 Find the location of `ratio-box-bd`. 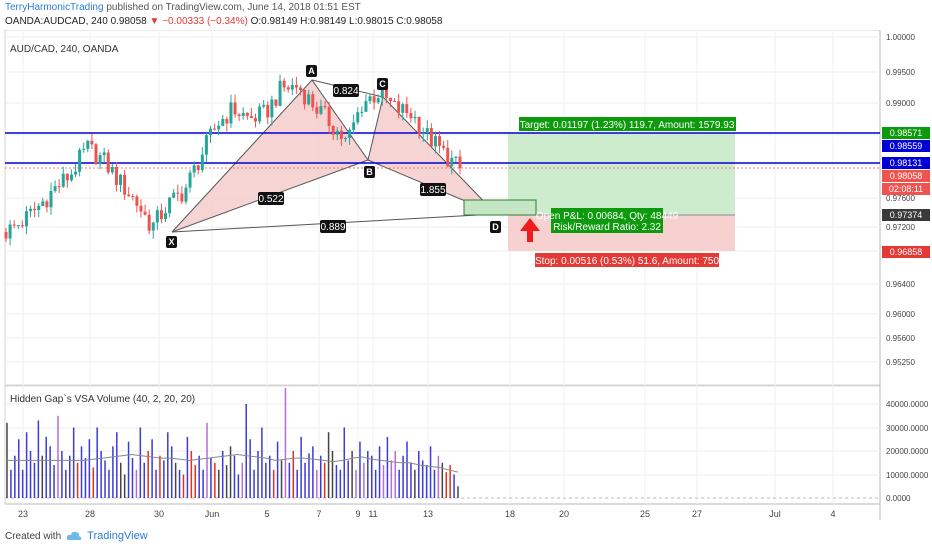

ratio-box-bd is located at coordinates (433, 189).